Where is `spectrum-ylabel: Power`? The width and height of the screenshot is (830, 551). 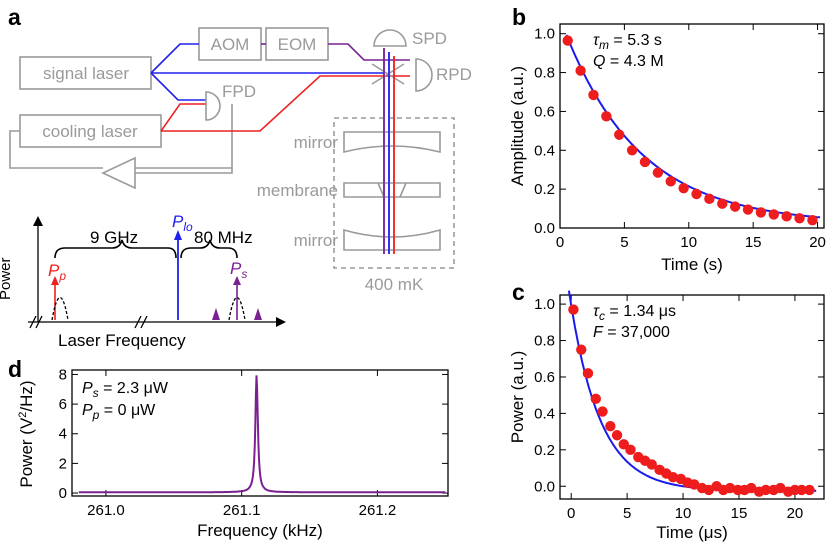 spectrum-ylabel: Power is located at coordinates (7, 278).